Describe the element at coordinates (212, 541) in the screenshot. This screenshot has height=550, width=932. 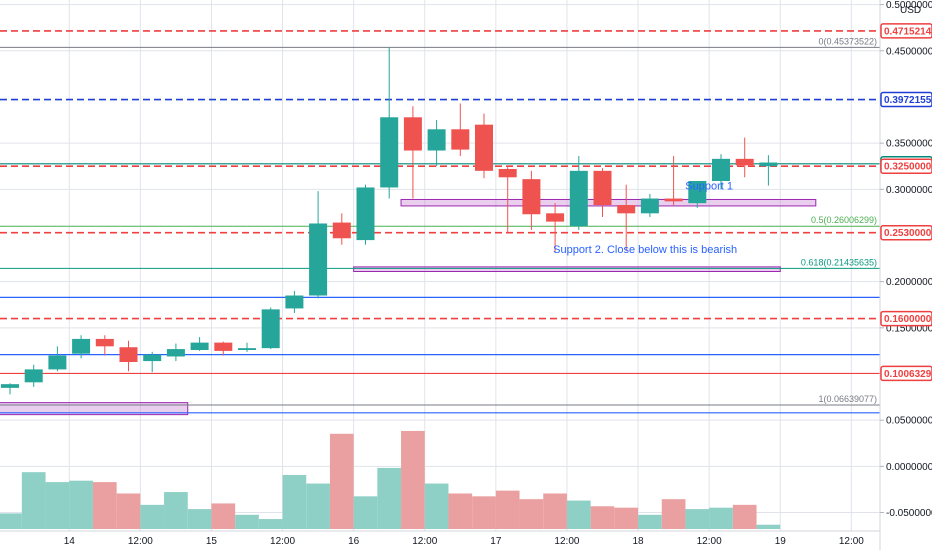
I see `time-tick-label: 15` at that location.